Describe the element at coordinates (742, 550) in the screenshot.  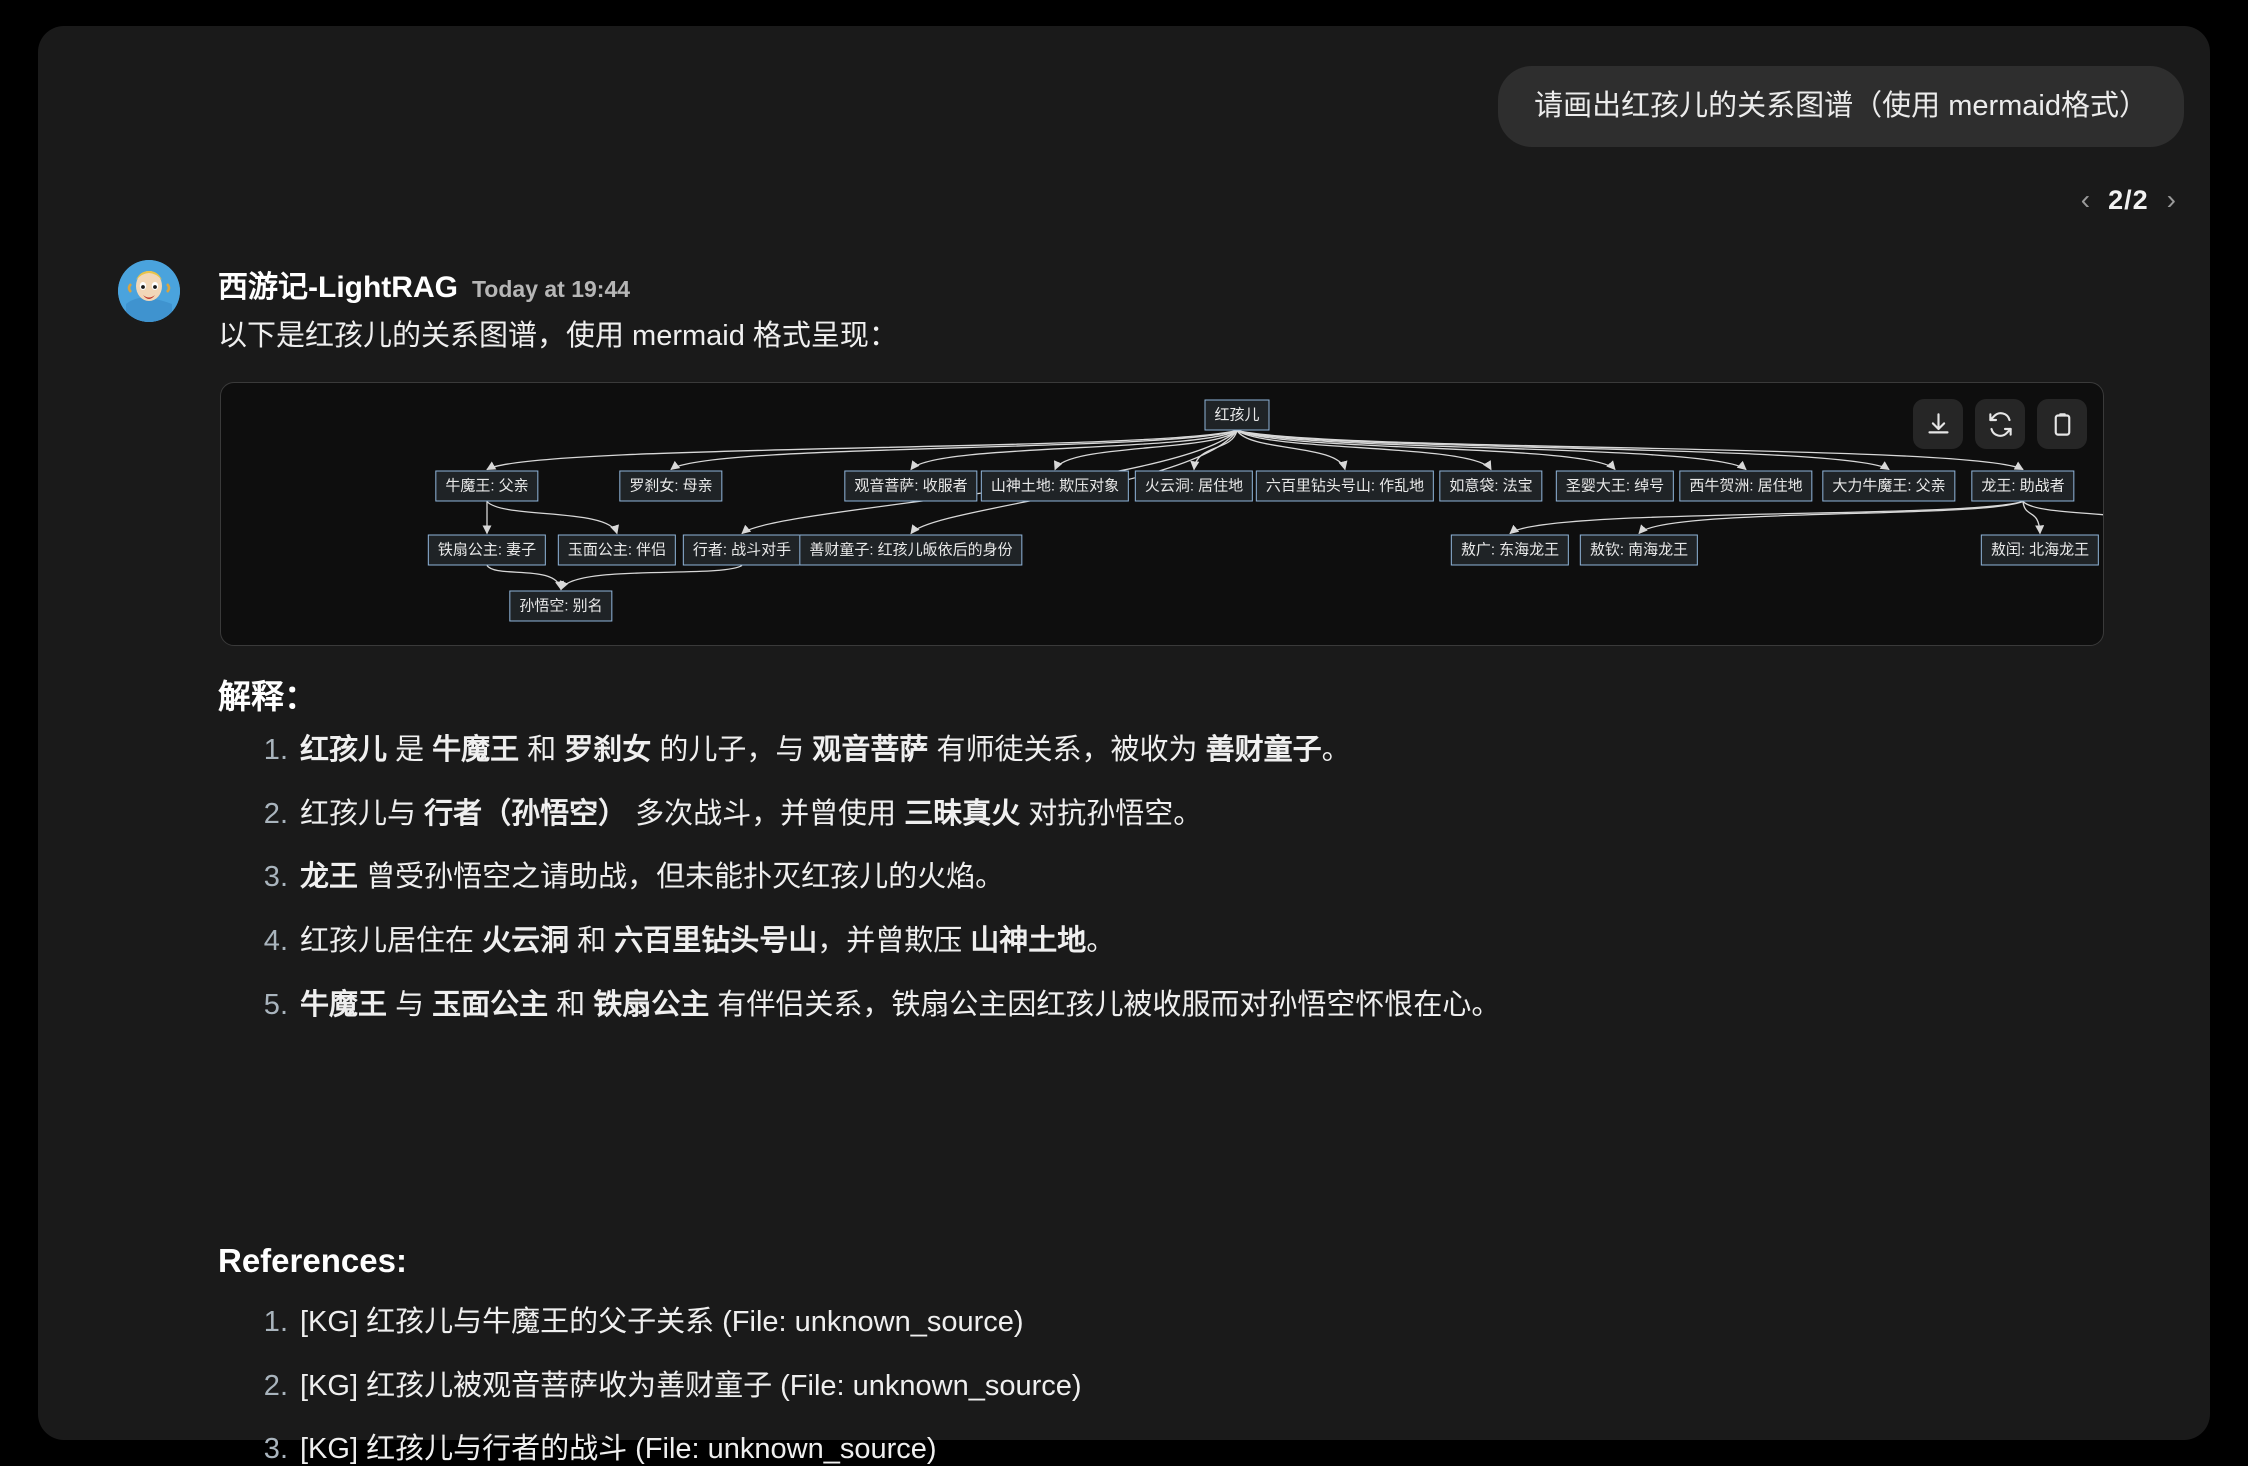
I see `graph-node: 行者: 战斗对手` at that location.